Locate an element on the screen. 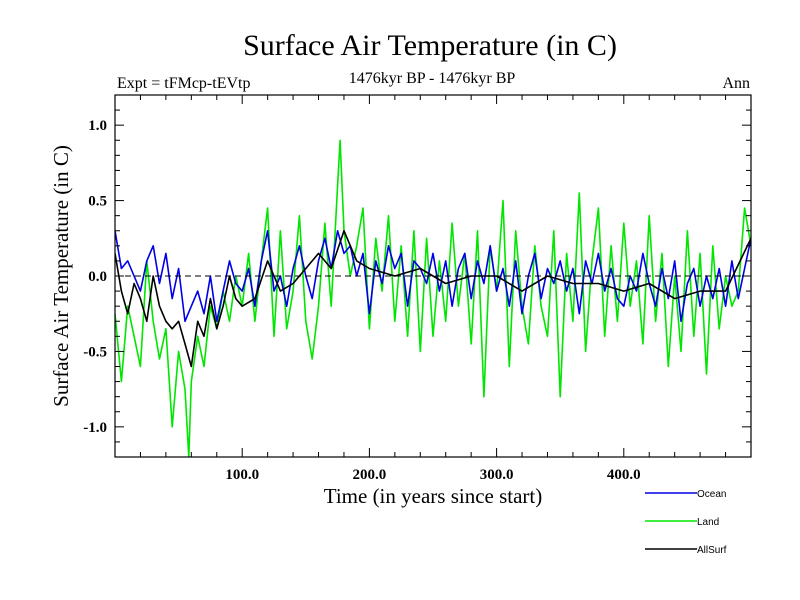 This screenshot has width=800, height=600. subtitle-right: Ann is located at coordinates (736, 83).